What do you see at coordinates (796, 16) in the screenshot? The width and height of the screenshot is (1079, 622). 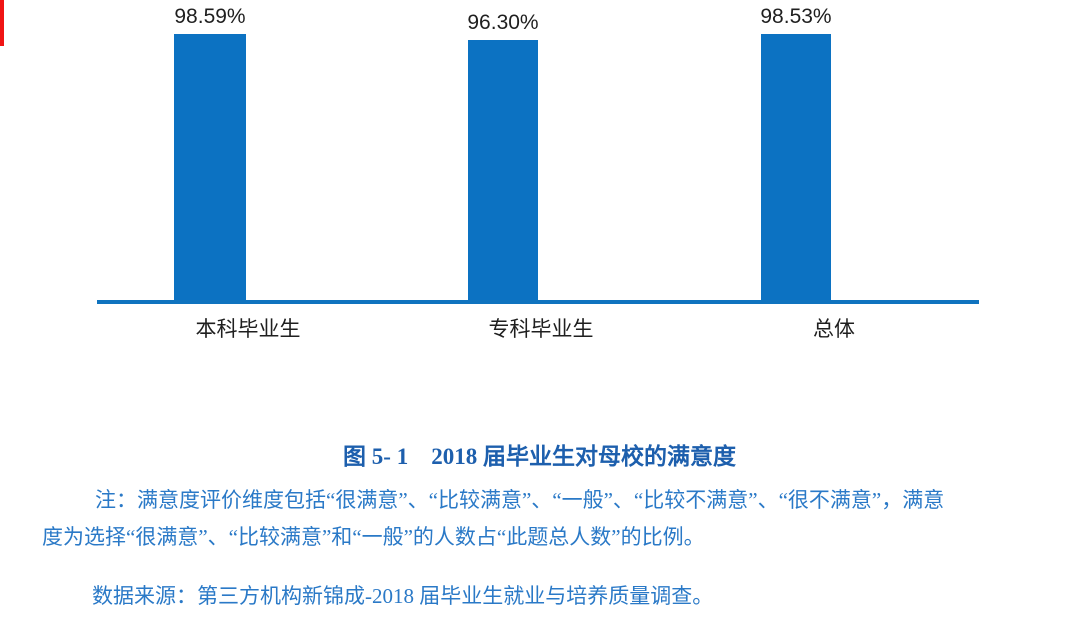 I see `bar-value-label: 98.53%` at bounding box center [796, 16].